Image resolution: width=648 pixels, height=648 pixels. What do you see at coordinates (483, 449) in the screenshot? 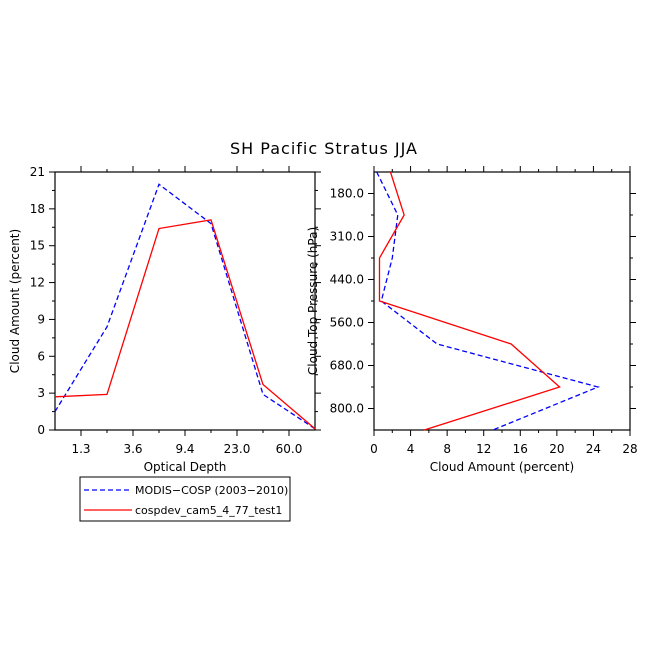
I see `right-x-tick-label: 12` at bounding box center [483, 449].